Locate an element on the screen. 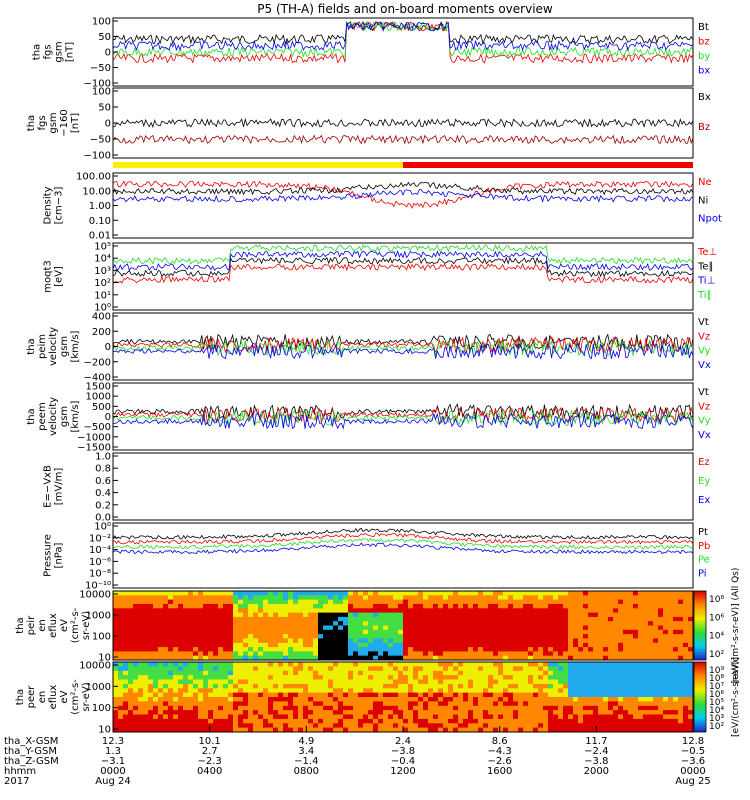  panel-9-ylabel-1: peer is located at coordinates (31, 697).